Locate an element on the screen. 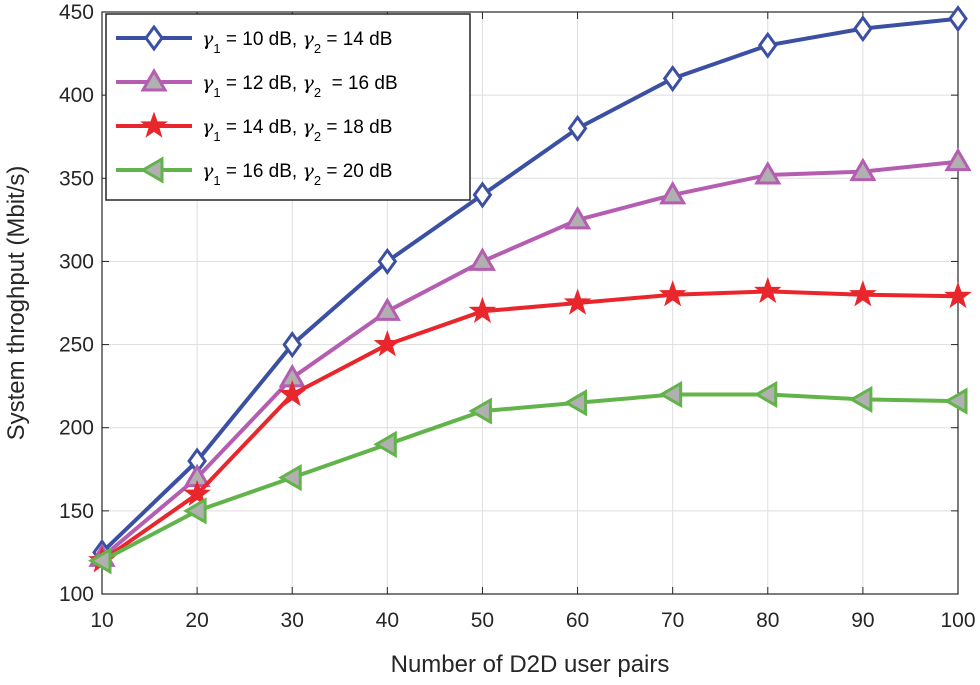 This screenshot has height=685, width=980. x-tick-label: 40 is located at coordinates (387, 620).